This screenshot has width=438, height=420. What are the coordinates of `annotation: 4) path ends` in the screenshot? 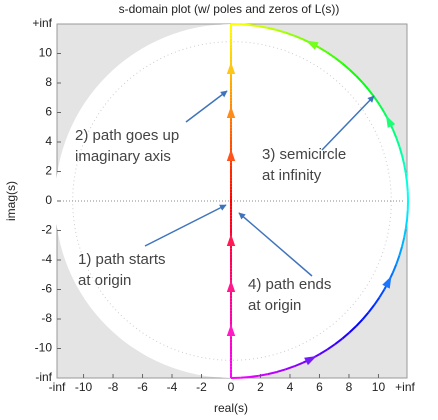 It's located at (289, 284).